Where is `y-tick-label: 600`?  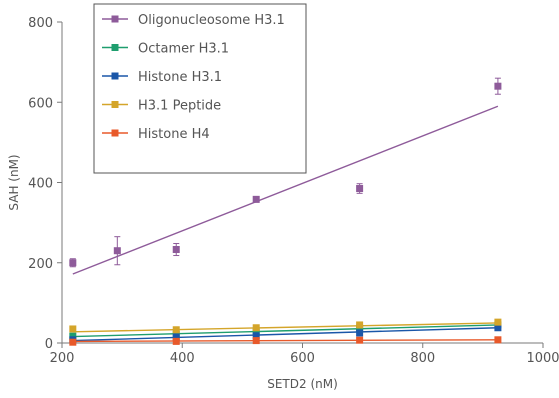
y-tick-label: 600 is located at coordinates (40, 103).